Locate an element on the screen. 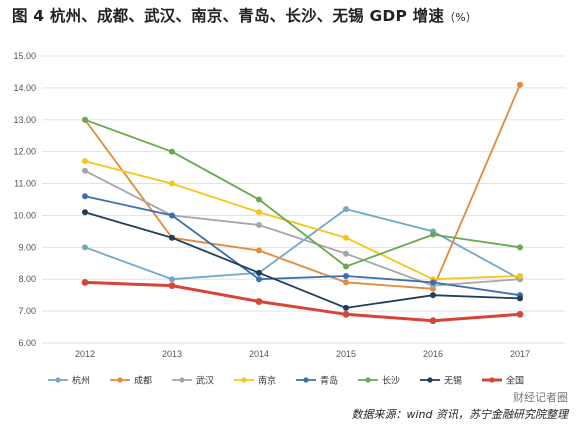 This screenshot has width=576, height=427. y-tick-label: 13.00 is located at coordinates (24, 120).